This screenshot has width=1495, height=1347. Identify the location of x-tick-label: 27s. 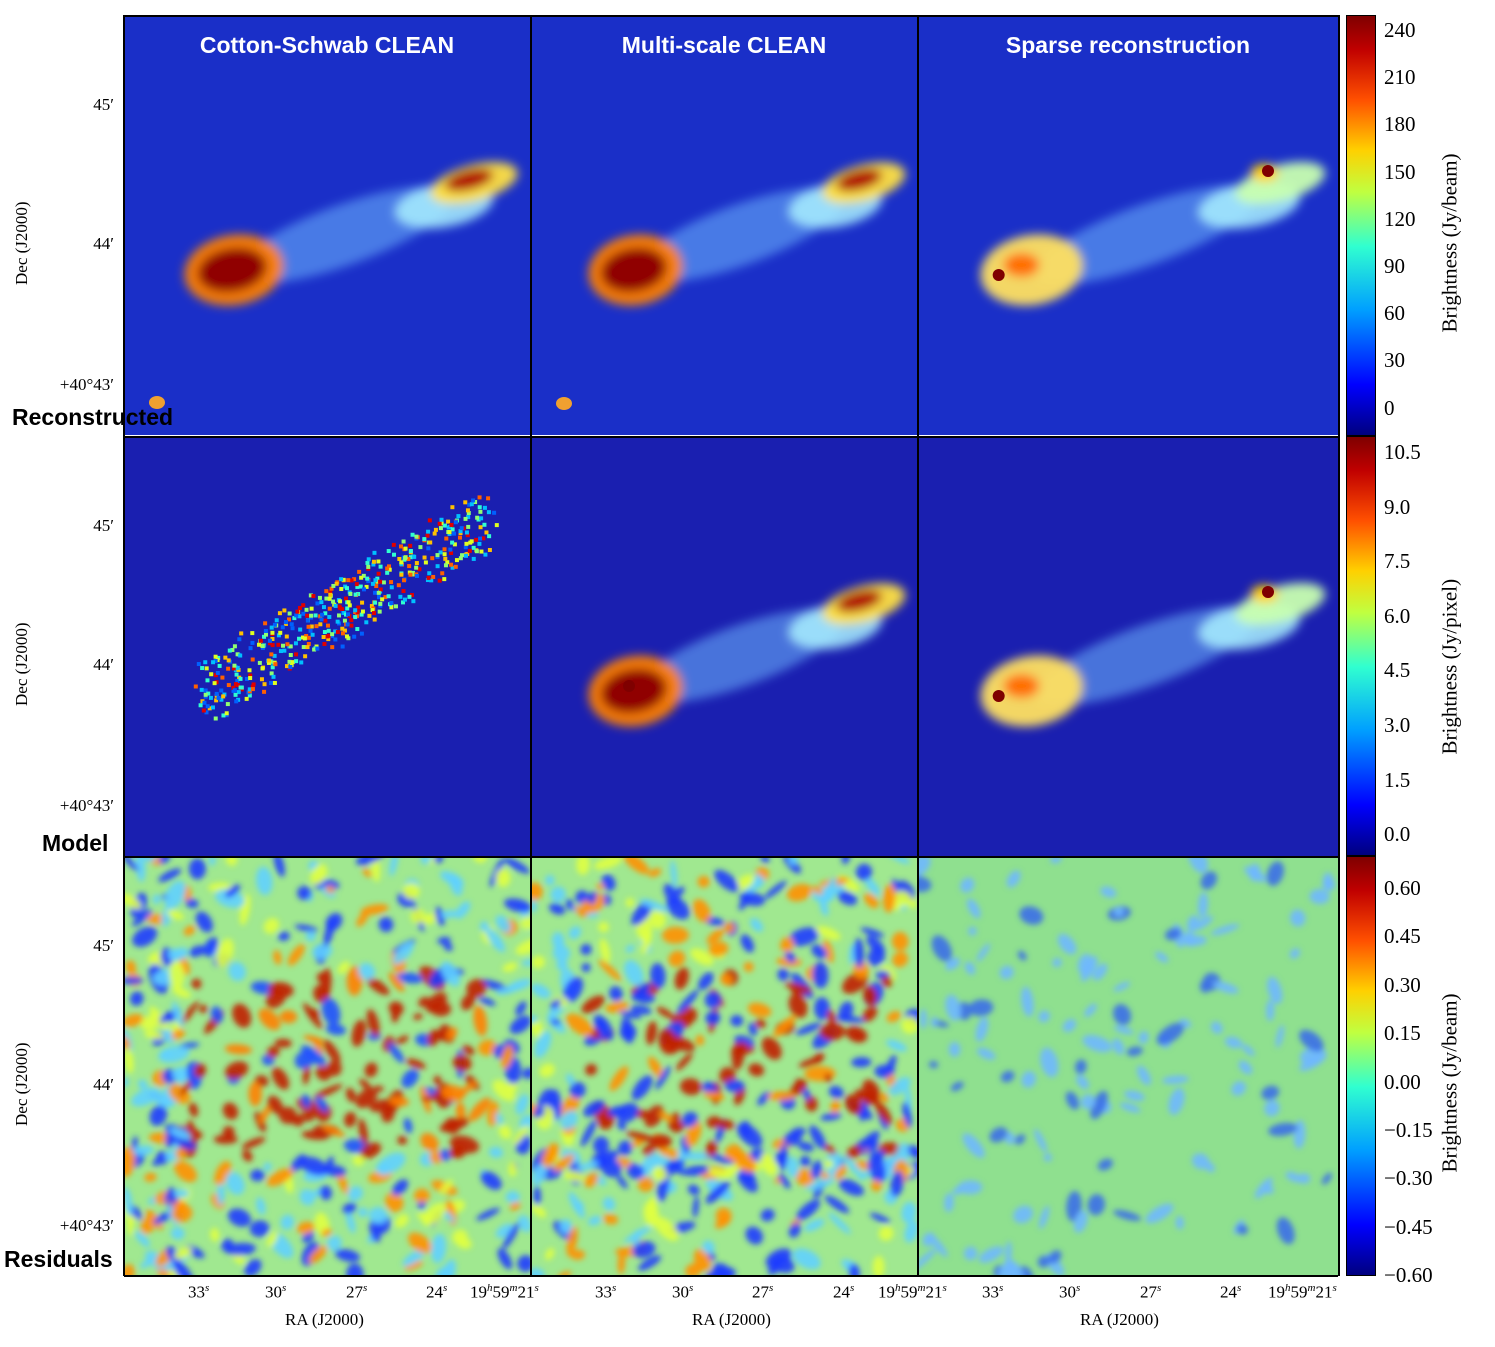
(1151, 1292).